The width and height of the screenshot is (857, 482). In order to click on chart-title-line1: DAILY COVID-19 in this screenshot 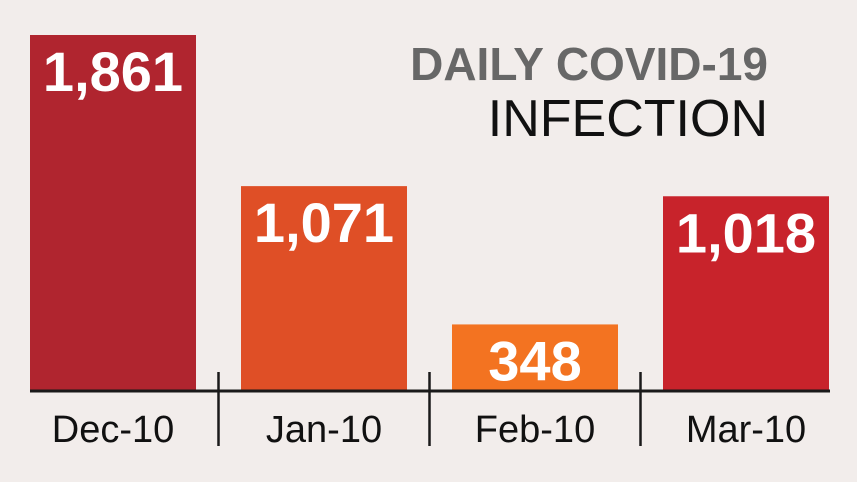, I will do `click(589, 64)`.